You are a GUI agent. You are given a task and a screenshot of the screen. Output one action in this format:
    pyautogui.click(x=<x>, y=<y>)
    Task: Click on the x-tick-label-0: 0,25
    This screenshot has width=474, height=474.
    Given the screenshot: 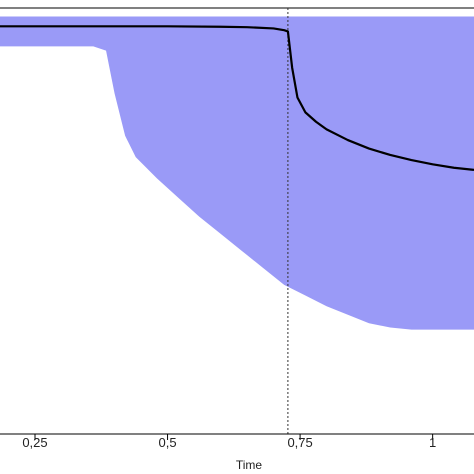 What is the action you would take?
    pyautogui.click(x=34, y=442)
    